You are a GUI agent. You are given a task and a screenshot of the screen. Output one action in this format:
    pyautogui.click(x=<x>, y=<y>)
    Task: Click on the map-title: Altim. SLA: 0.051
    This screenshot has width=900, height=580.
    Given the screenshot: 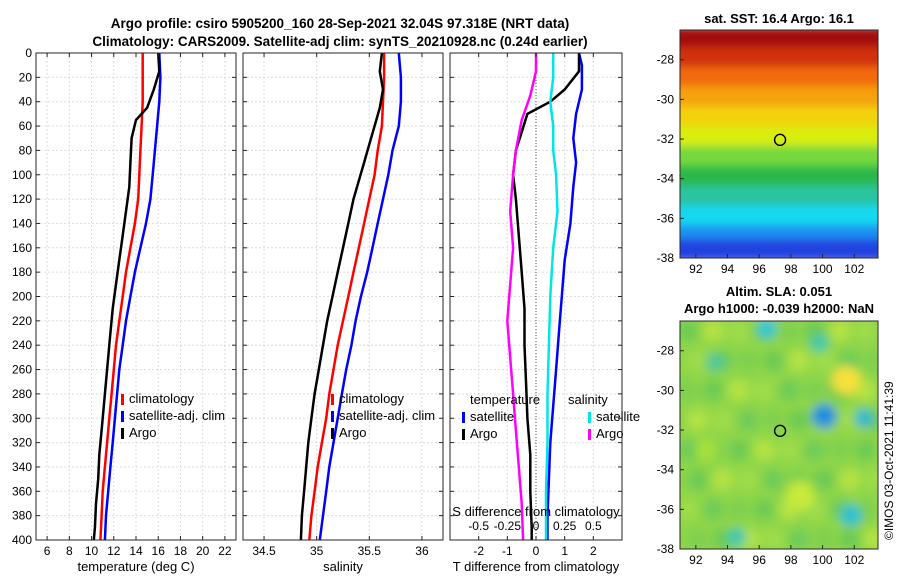 What is the action you would take?
    pyautogui.click(x=779, y=291)
    